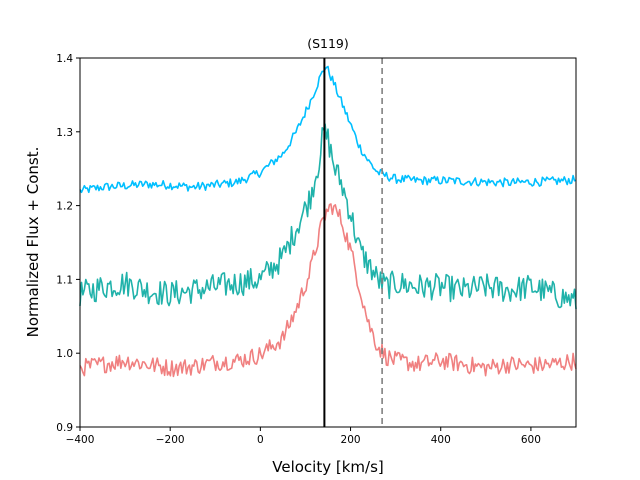 The width and height of the screenshot is (640, 480). What do you see at coordinates (328, 43) in the screenshot?
I see `chart-title: (S119)` at bounding box center [328, 43].